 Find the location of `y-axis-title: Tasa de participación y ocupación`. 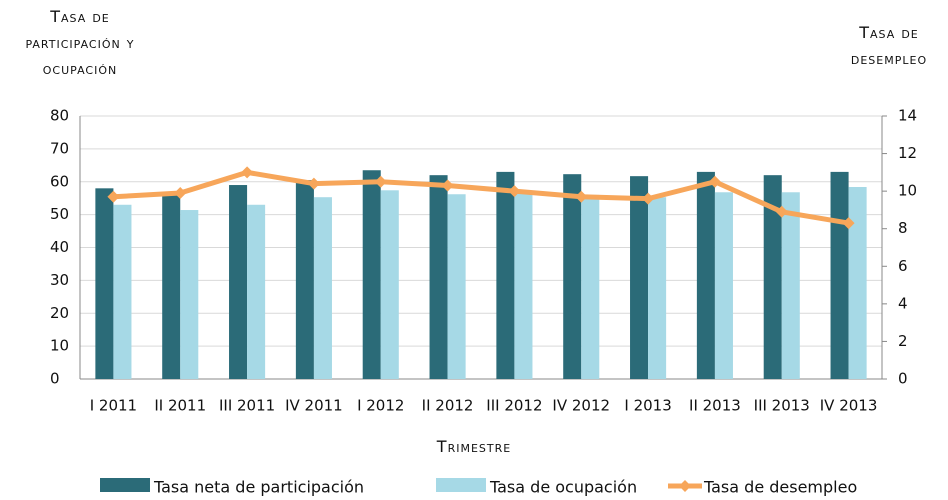

y-axis-title: Tasa de participación y ocupación is located at coordinates (80, 42).